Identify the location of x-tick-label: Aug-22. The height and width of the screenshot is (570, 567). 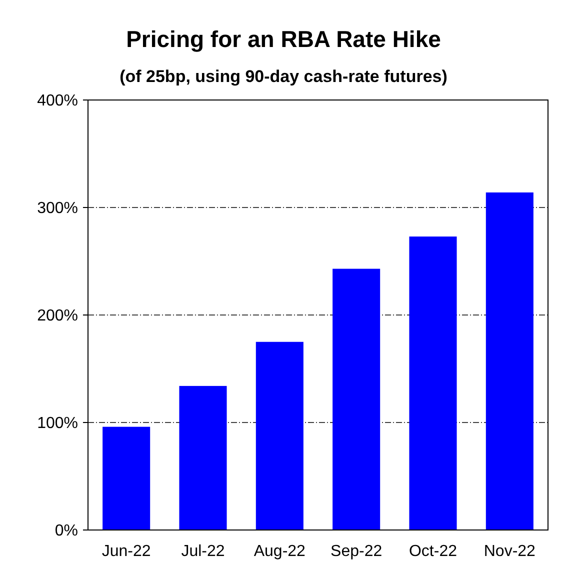
(280, 551).